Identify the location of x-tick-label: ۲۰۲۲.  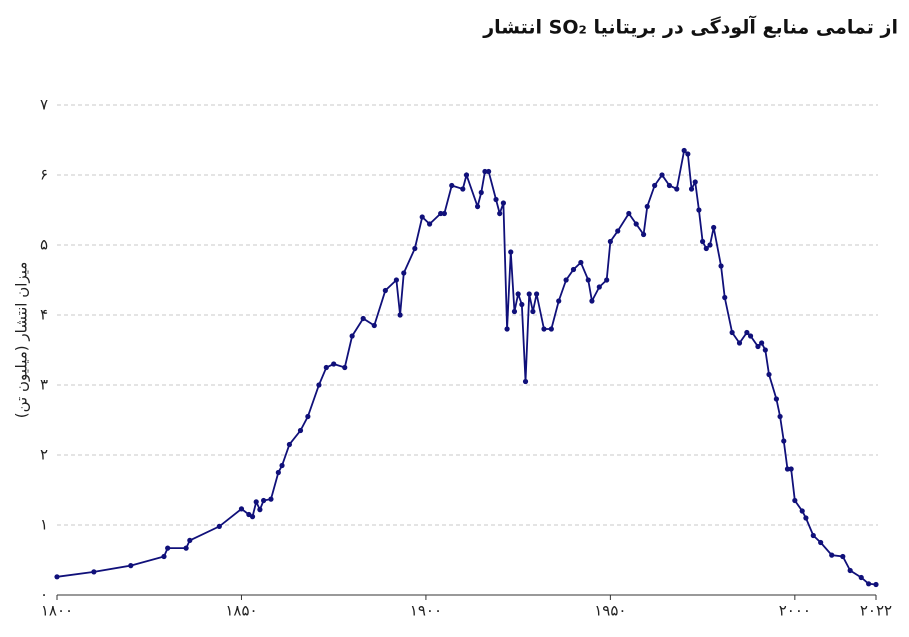
(876, 611).